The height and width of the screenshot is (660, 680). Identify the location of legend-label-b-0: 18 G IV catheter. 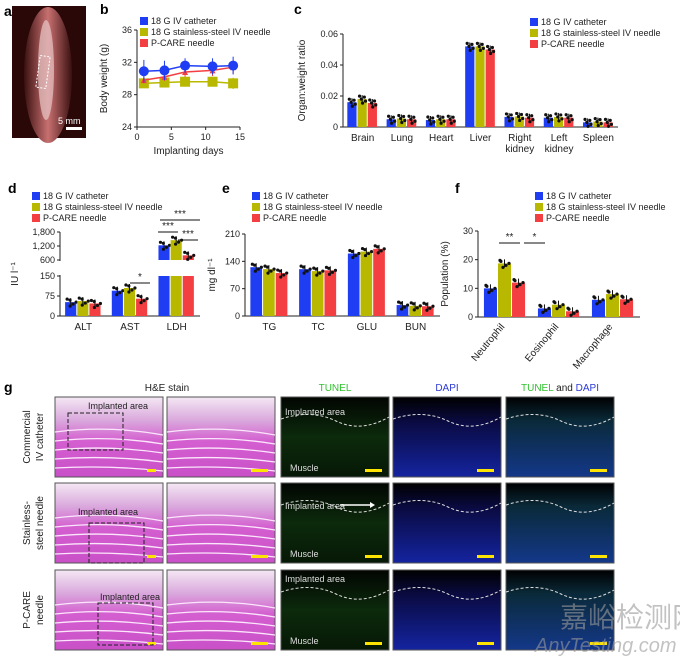
(184, 21).